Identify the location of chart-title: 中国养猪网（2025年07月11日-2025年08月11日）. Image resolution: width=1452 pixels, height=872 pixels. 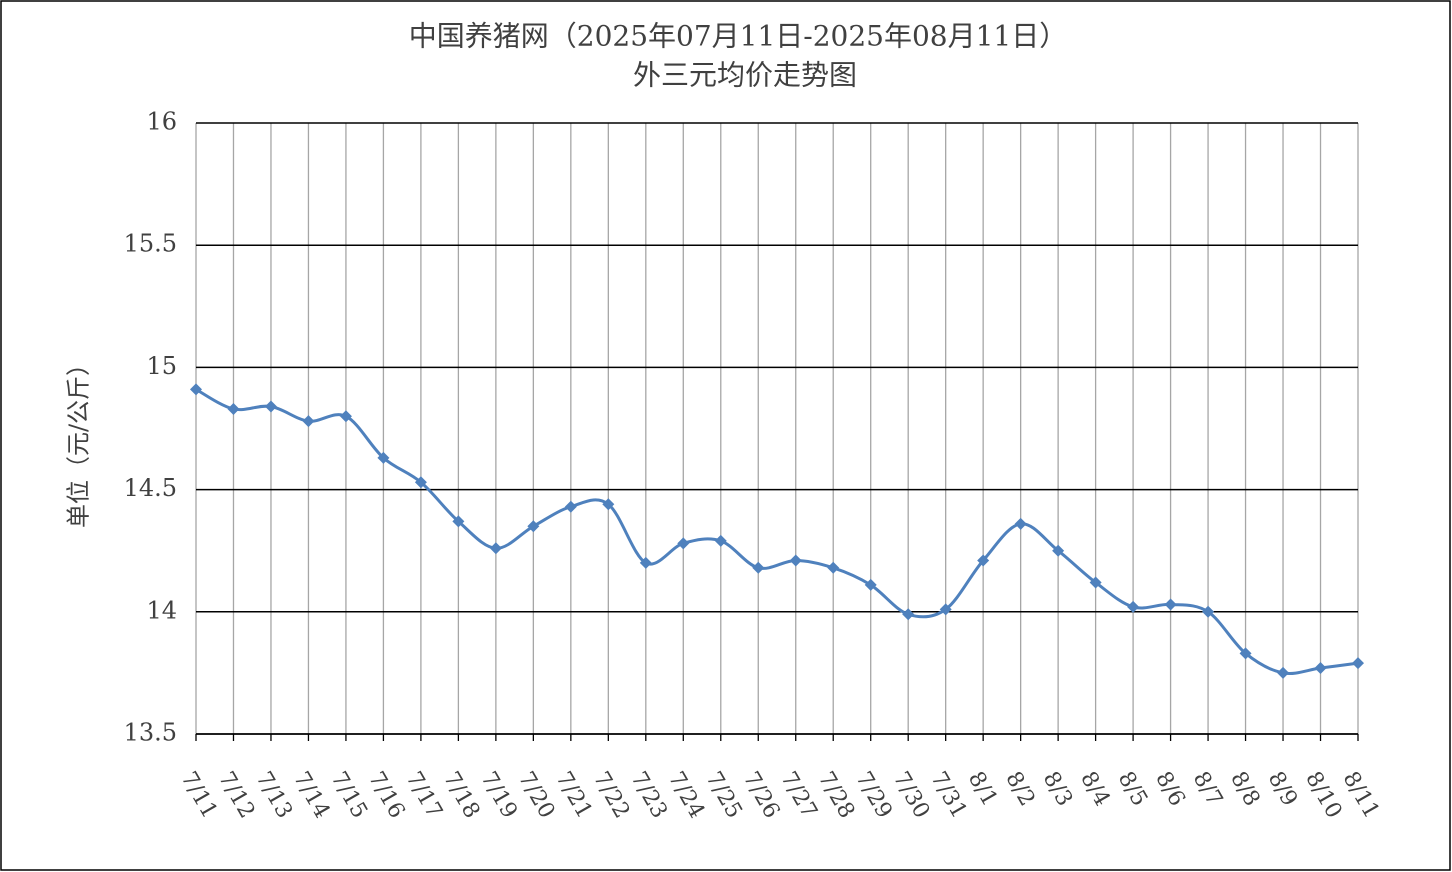
(738, 36).